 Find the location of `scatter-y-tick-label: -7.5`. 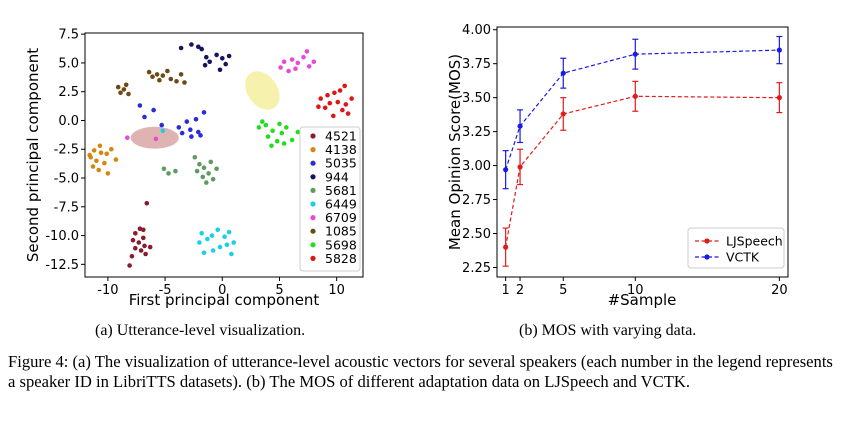

scatter-y-tick-label: -7.5 is located at coordinates (66, 207).